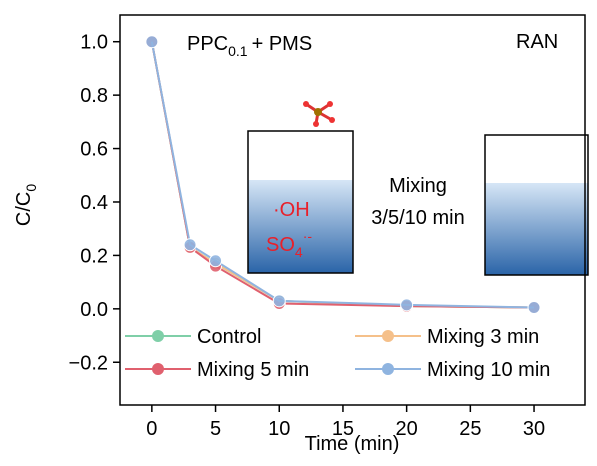 The width and height of the screenshot is (597, 466). I want to click on y-tick-label: 0.6, so click(94, 150).